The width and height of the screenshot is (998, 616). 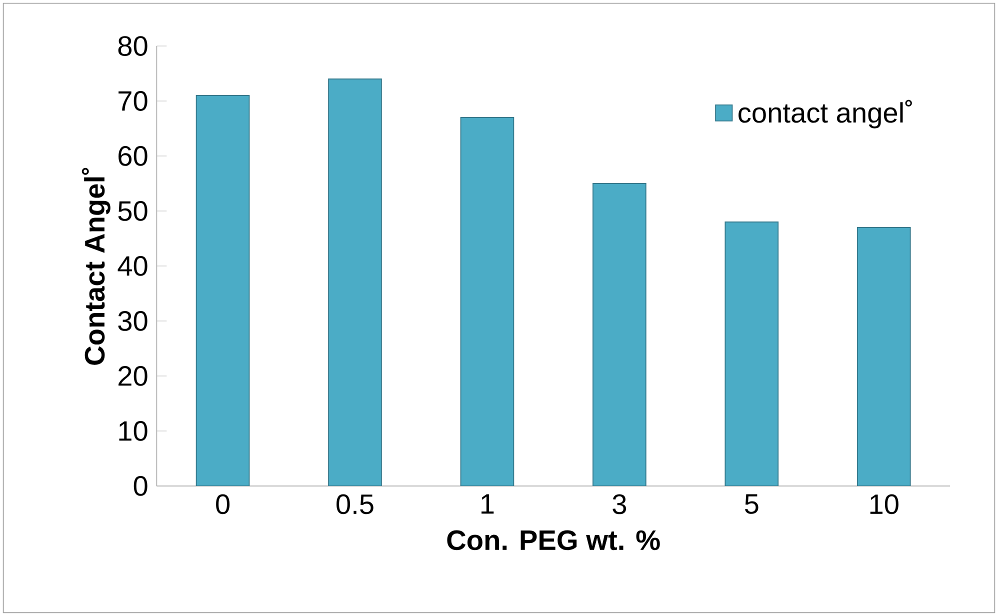 I want to click on y-tick-label: 0, so click(x=141, y=486).